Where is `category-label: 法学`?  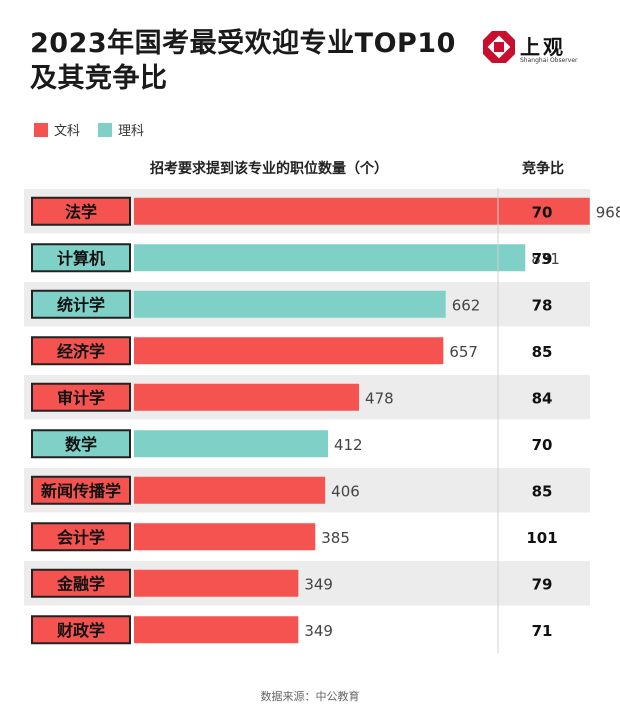 category-label: 法学 is located at coordinates (81, 211).